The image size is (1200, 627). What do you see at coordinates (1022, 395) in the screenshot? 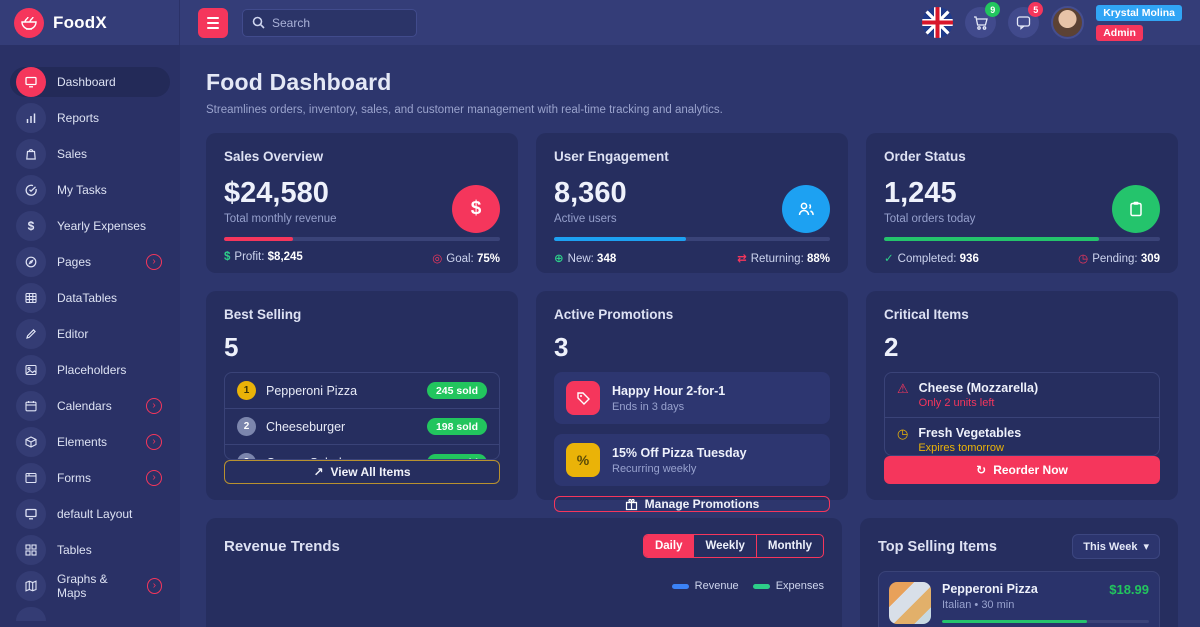
I see `critical-item-row: ⚠ Cheese (Mozzarella) Only 2 units left` at bounding box center [1022, 395].